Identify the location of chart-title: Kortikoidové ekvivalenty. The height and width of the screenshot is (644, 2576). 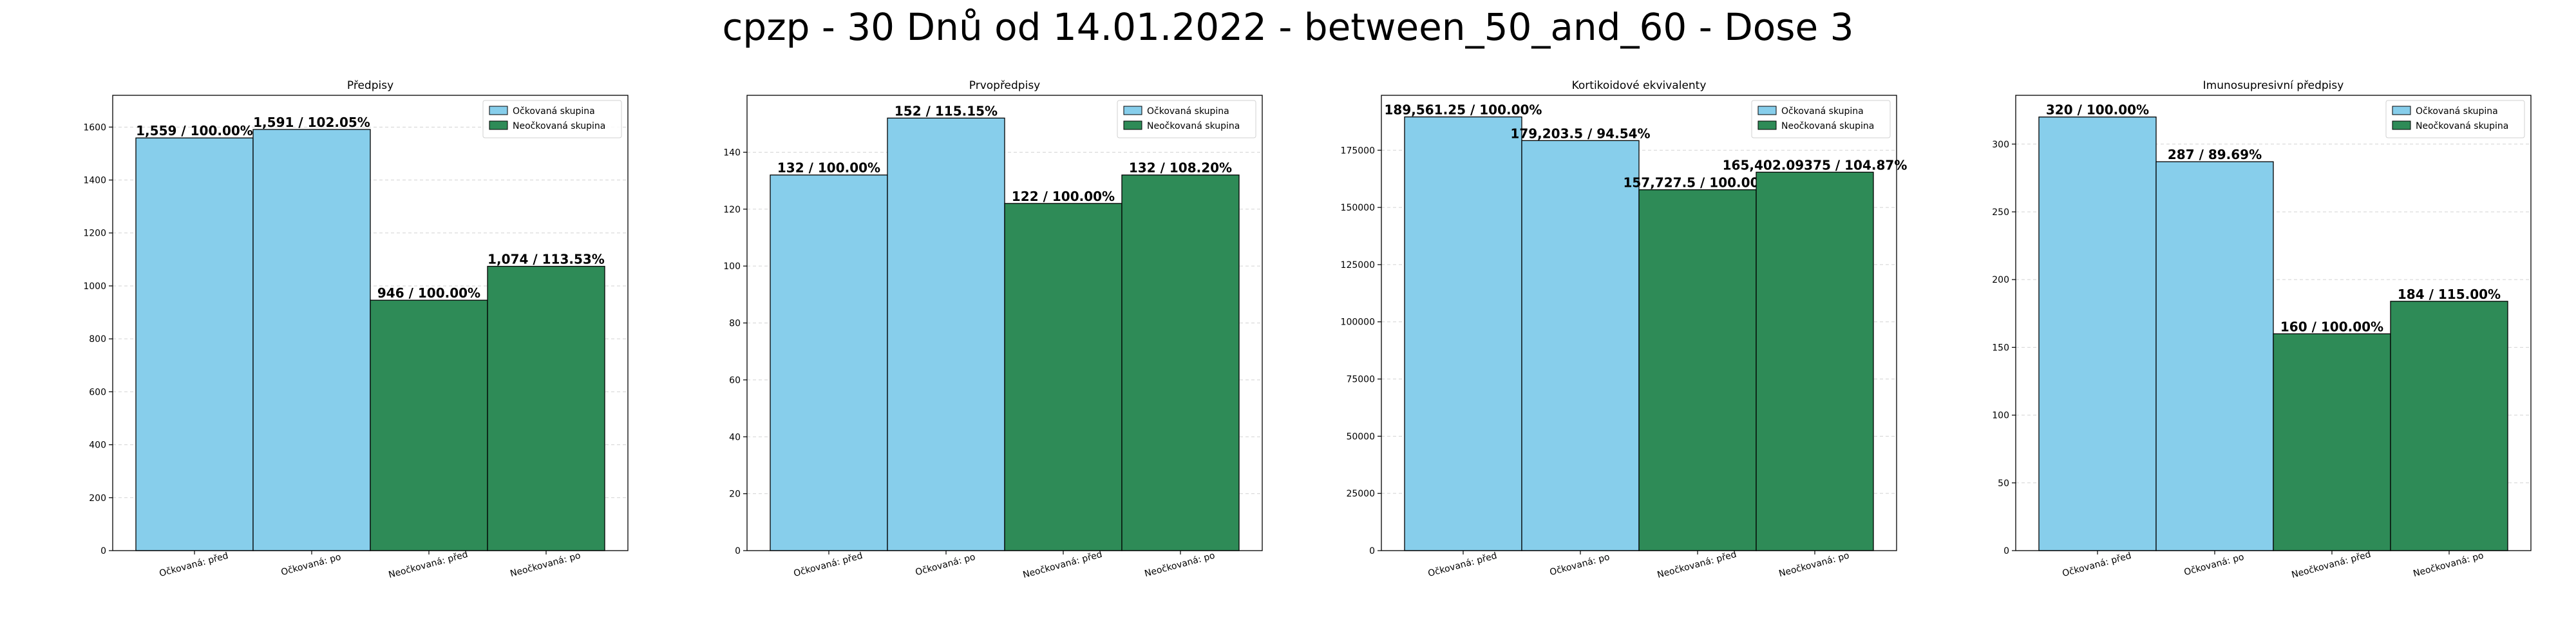
(1640, 85).